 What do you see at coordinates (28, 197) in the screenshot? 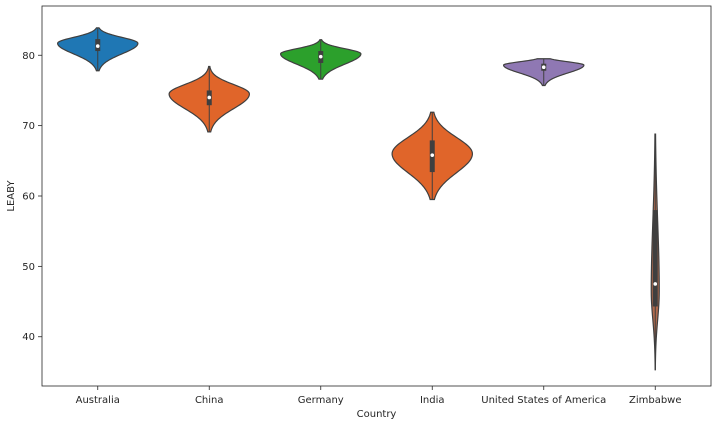
I see `y-tick-label: 60` at bounding box center [28, 197].